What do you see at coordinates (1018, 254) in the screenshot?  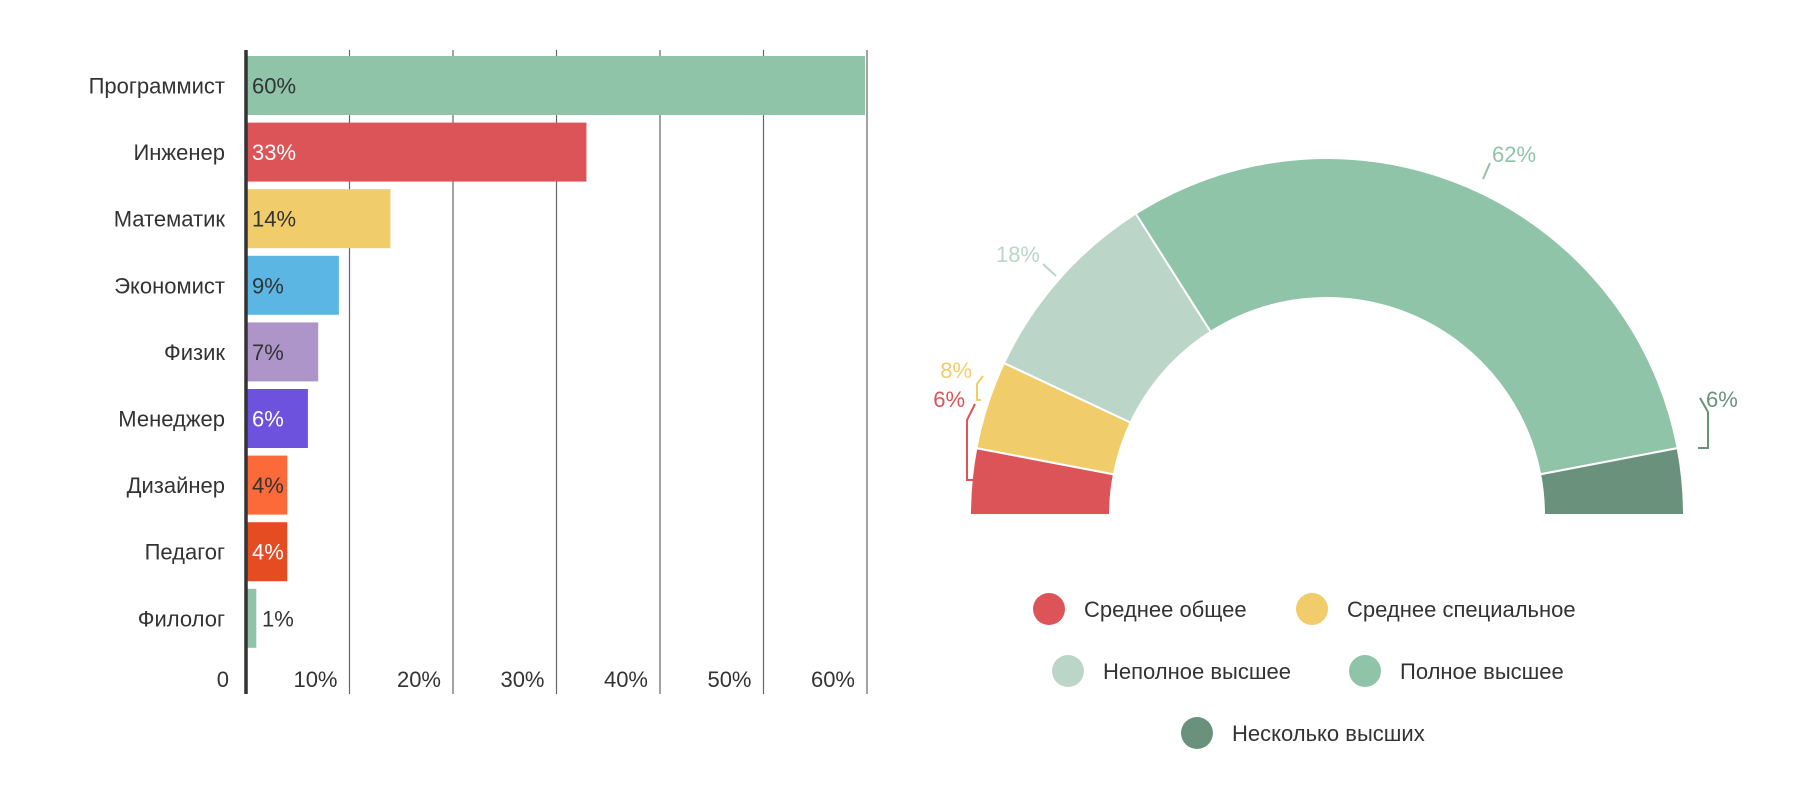 I see `donut-value-label: 18%` at bounding box center [1018, 254].